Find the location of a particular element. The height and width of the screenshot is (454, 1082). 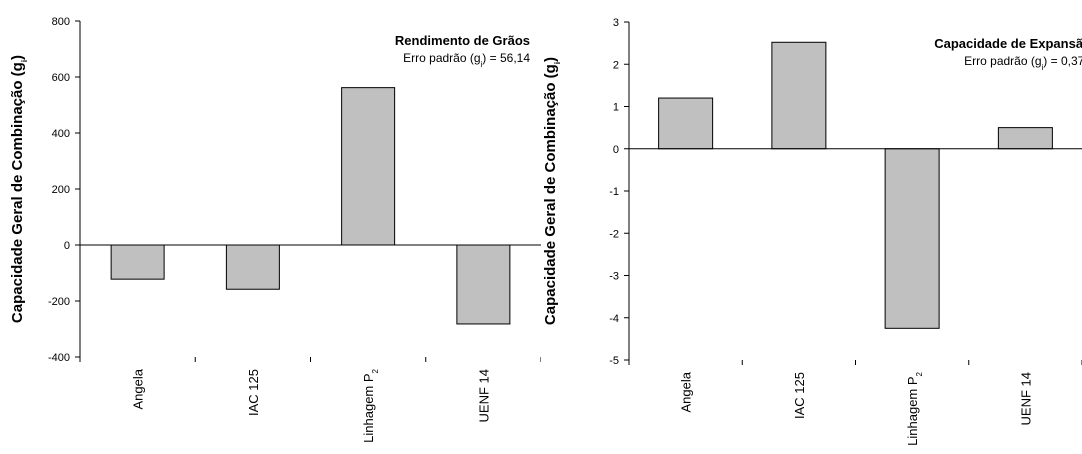

chart-subtitle: Erro padrão (gi) = 56,14 is located at coordinates (466, 60).